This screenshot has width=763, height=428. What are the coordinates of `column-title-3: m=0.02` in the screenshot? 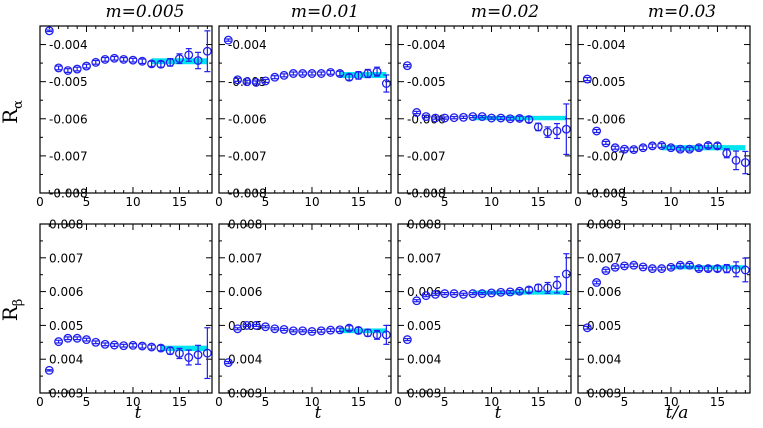 It's located at (505, 12).